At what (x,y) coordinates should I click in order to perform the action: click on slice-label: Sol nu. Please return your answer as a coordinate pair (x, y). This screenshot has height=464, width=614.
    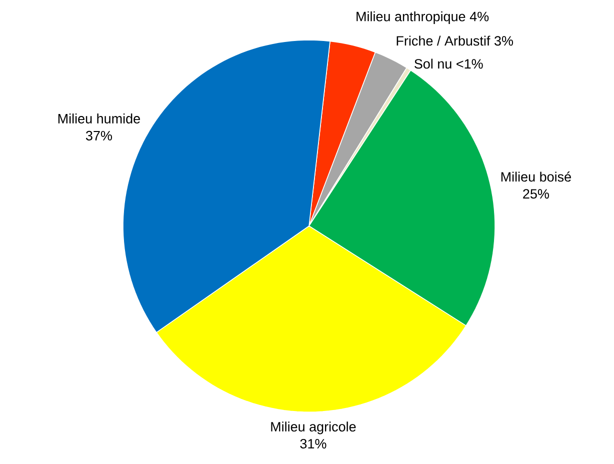
    Looking at the image, I should click on (433, 63).